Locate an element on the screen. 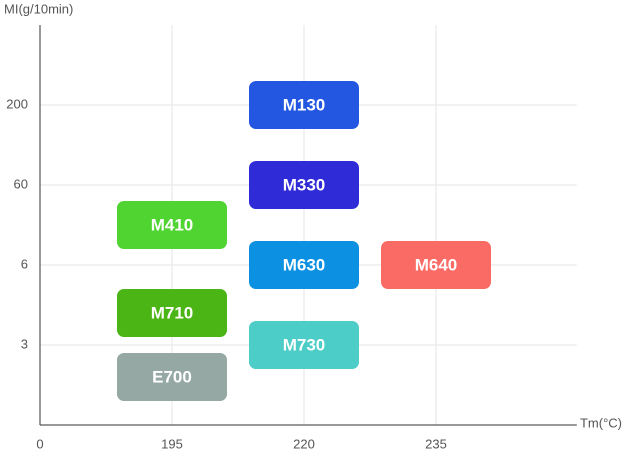 The image size is (624, 450). x-tick-label: 235 is located at coordinates (436, 443).